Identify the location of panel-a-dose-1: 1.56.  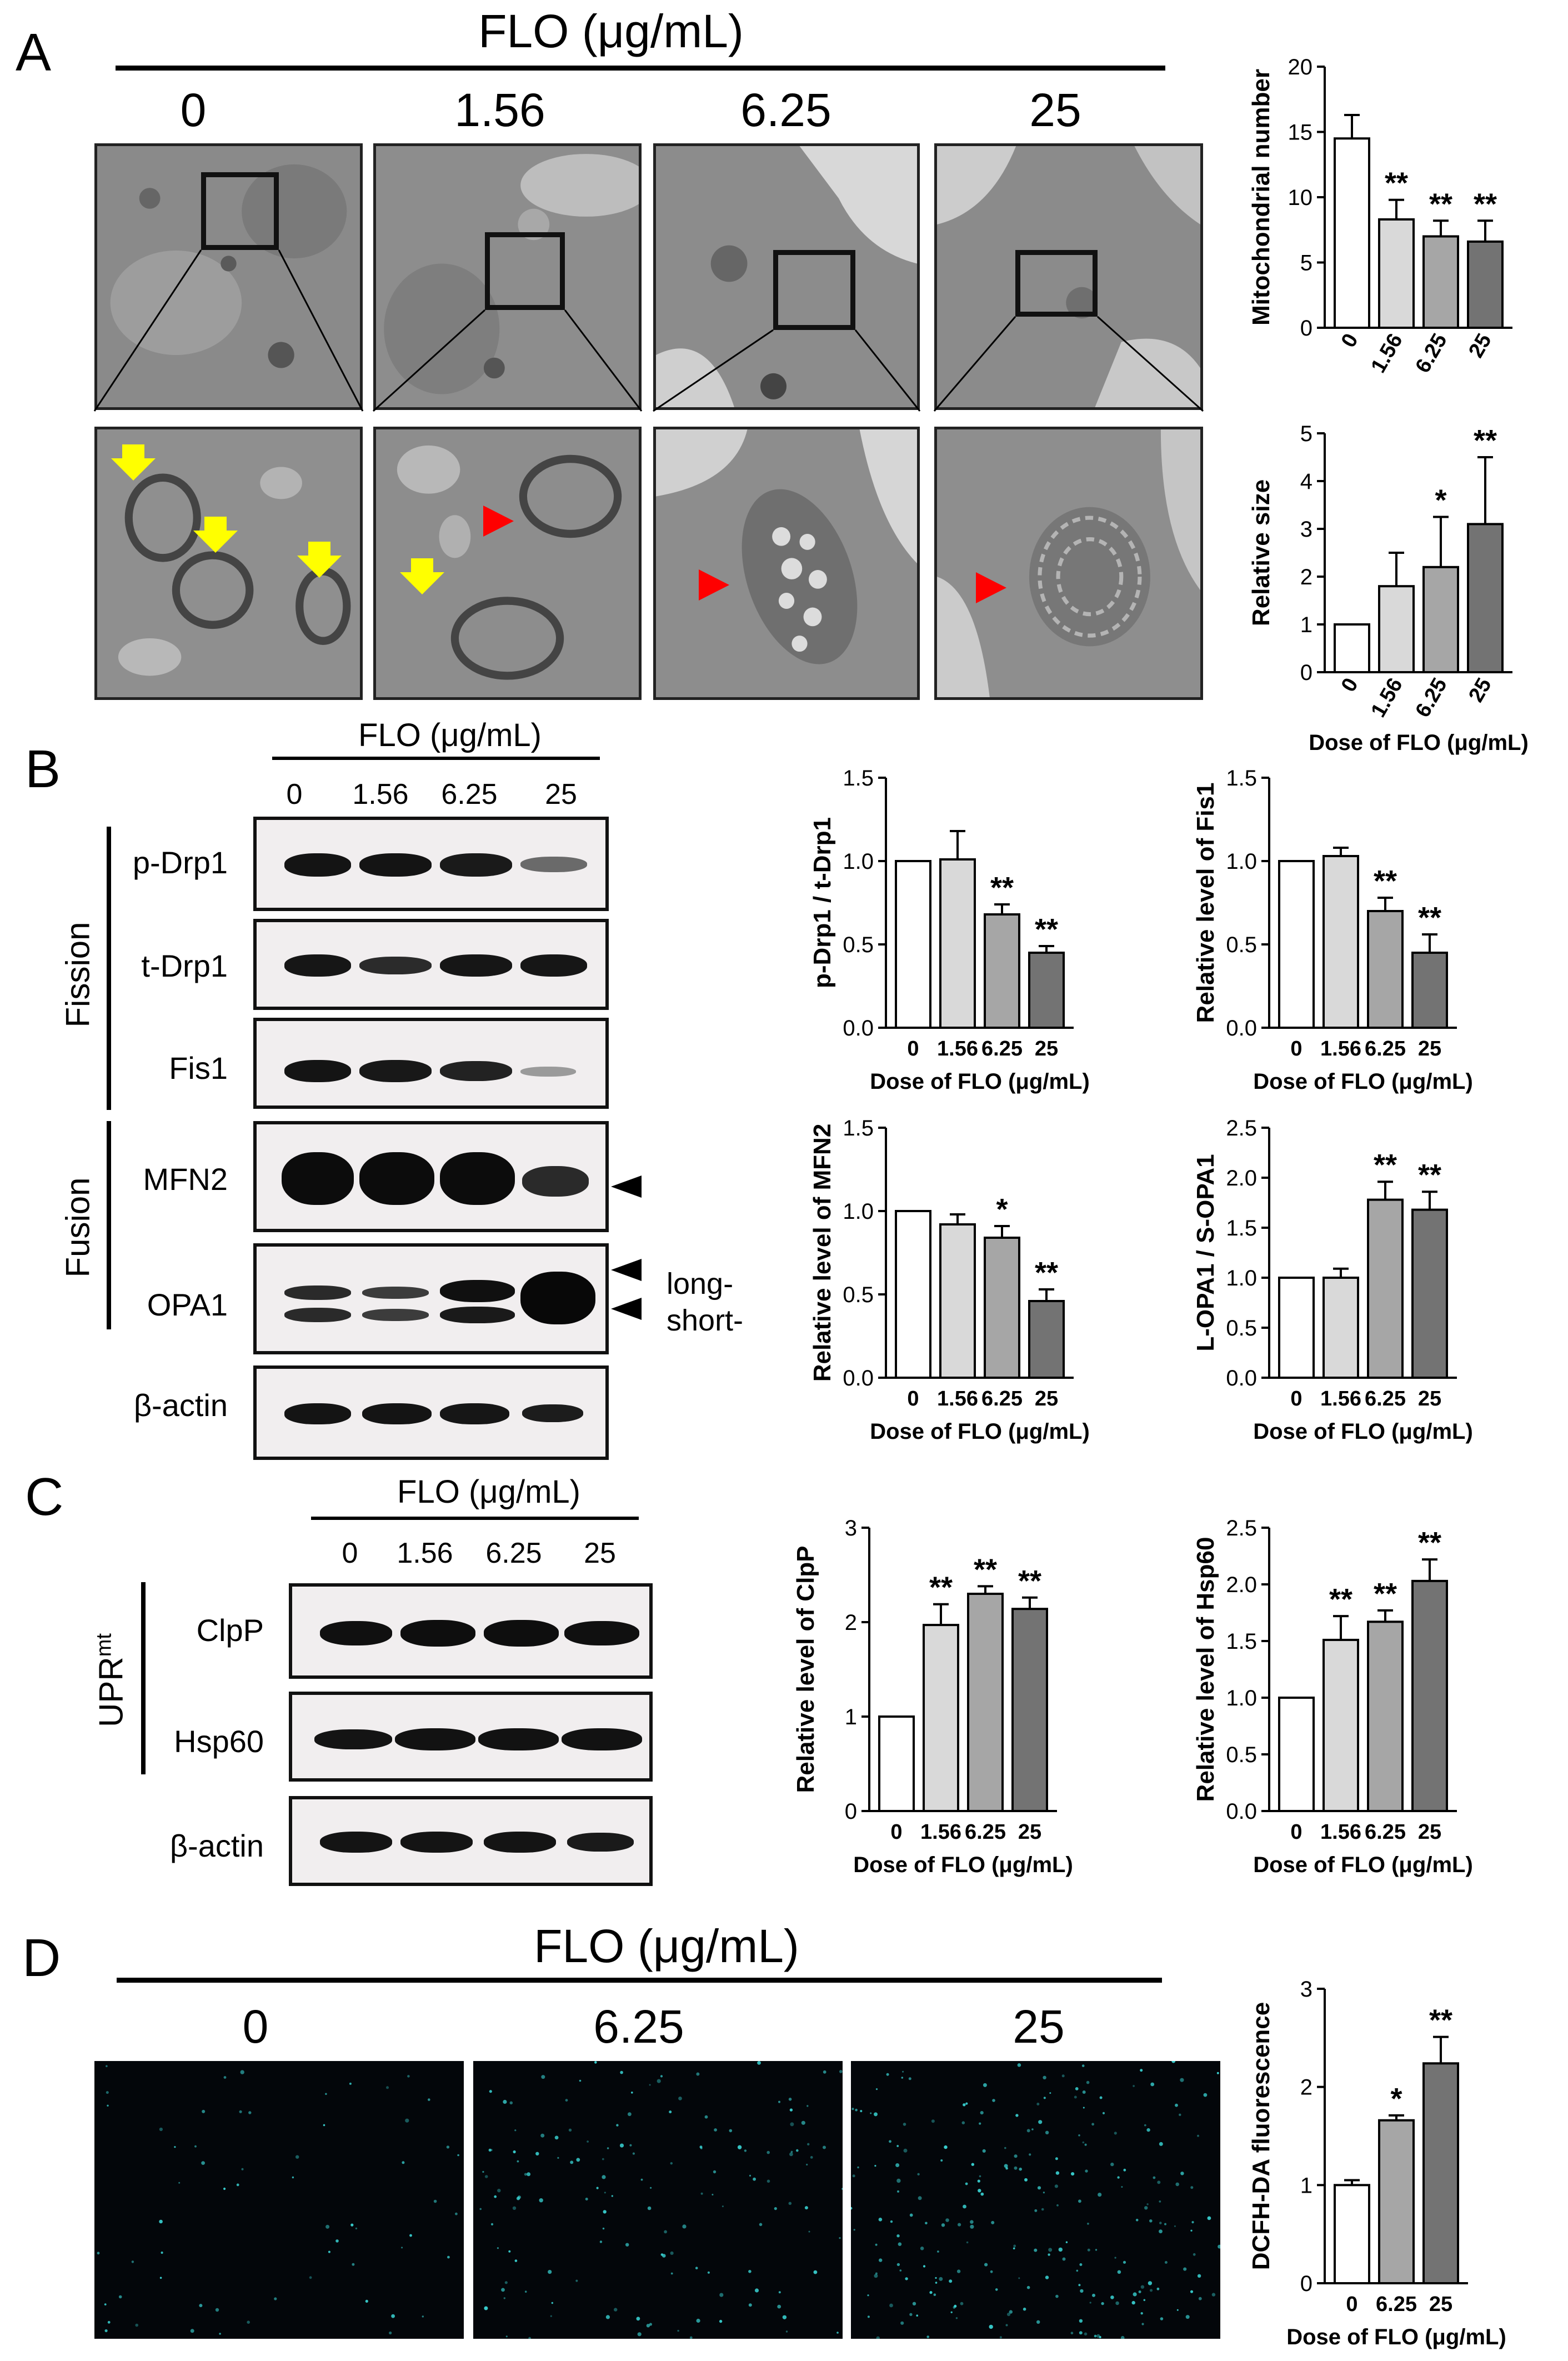
(500, 110).